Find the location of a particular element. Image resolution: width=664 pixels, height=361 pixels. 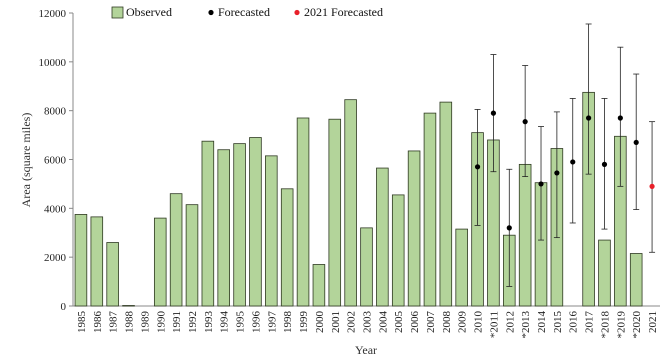

x-tick-label: *2019 is located at coordinates (621, 325).